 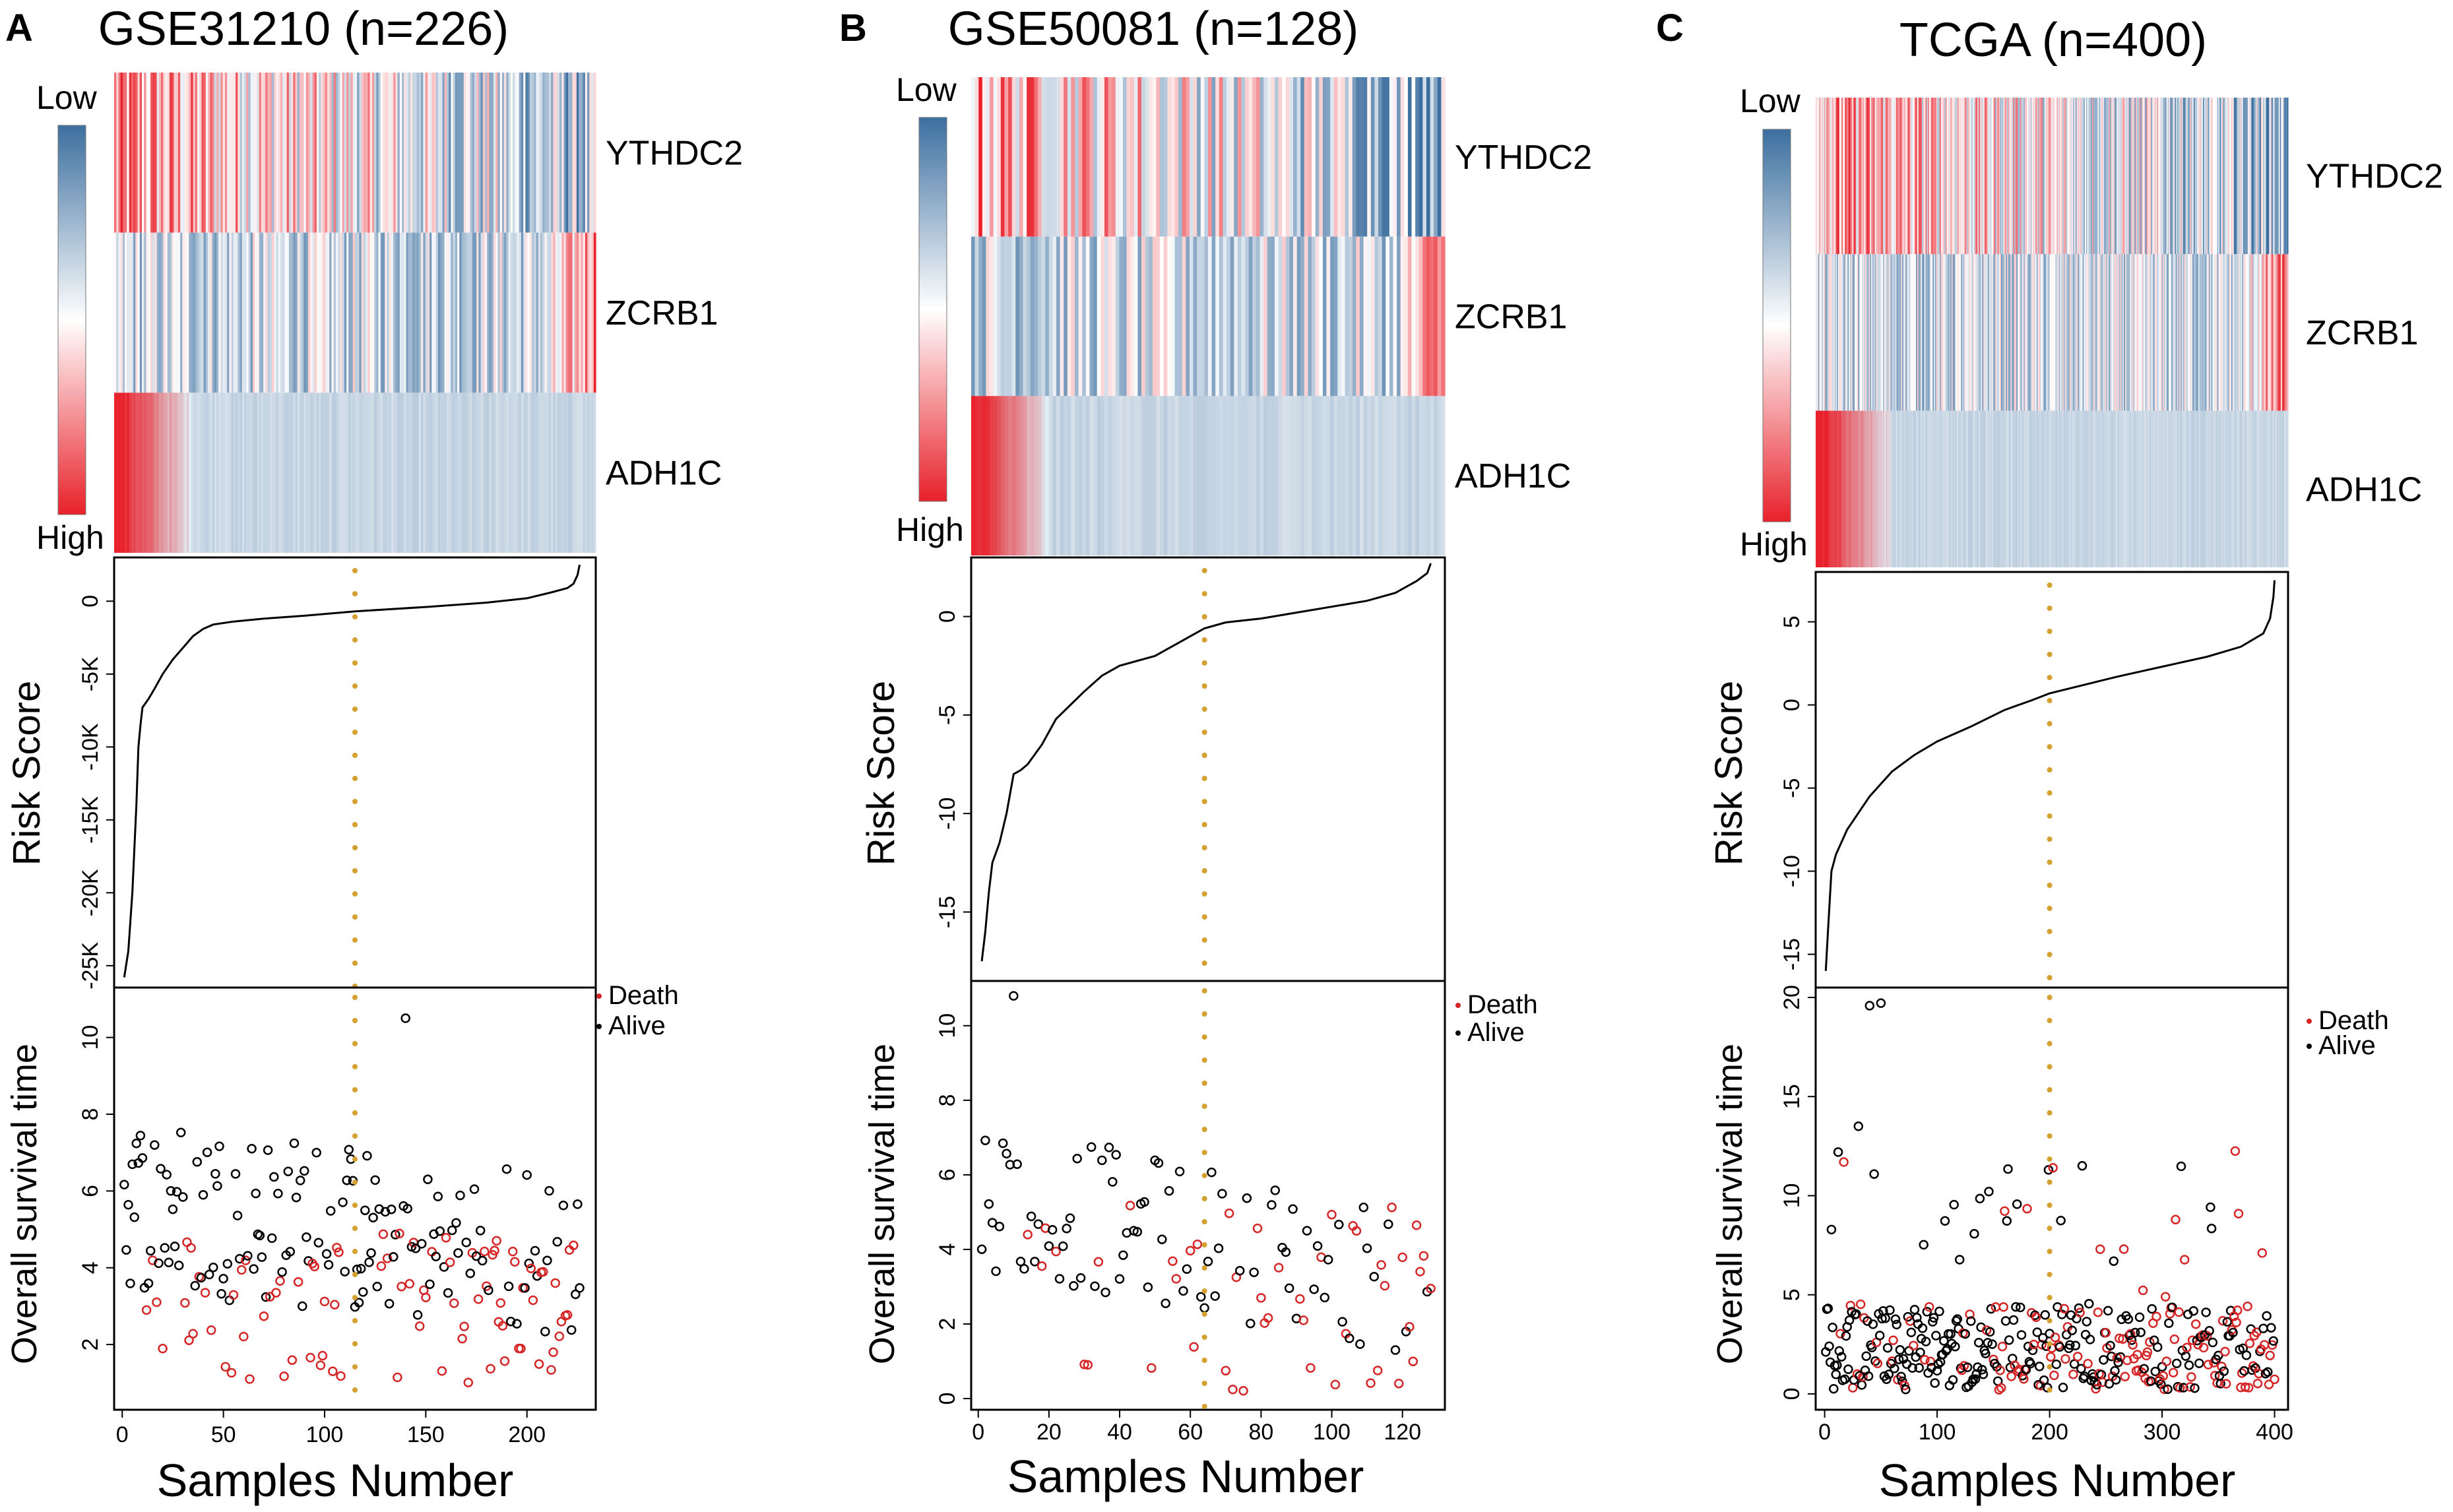 What do you see at coordinates (25, 1204) in the screenshot?
I see `survival-axis-label: Overall survival time` at bounding box center [25, 1204].